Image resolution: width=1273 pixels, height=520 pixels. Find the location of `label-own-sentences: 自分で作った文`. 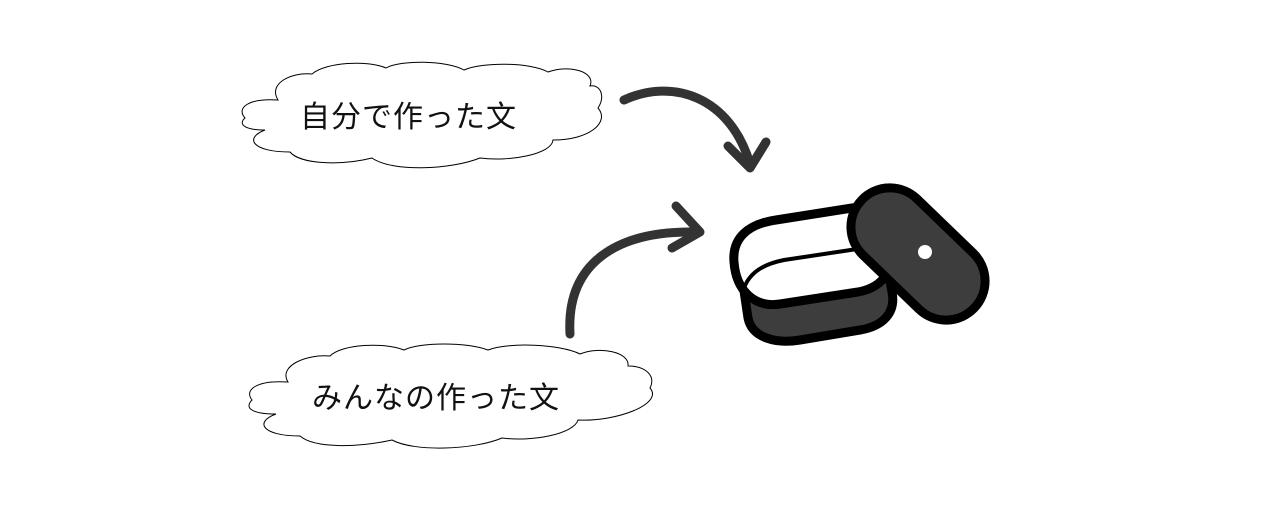

label-own-sentences: 自分で作った文 is located at coordinates (408, 117).